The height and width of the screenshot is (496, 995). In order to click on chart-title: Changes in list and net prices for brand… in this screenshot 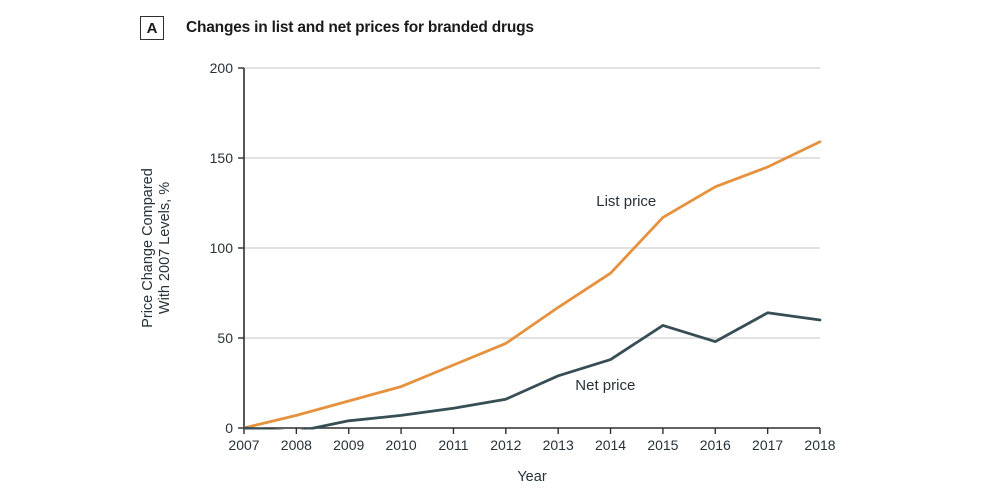, I will do `click(360, 27)`.